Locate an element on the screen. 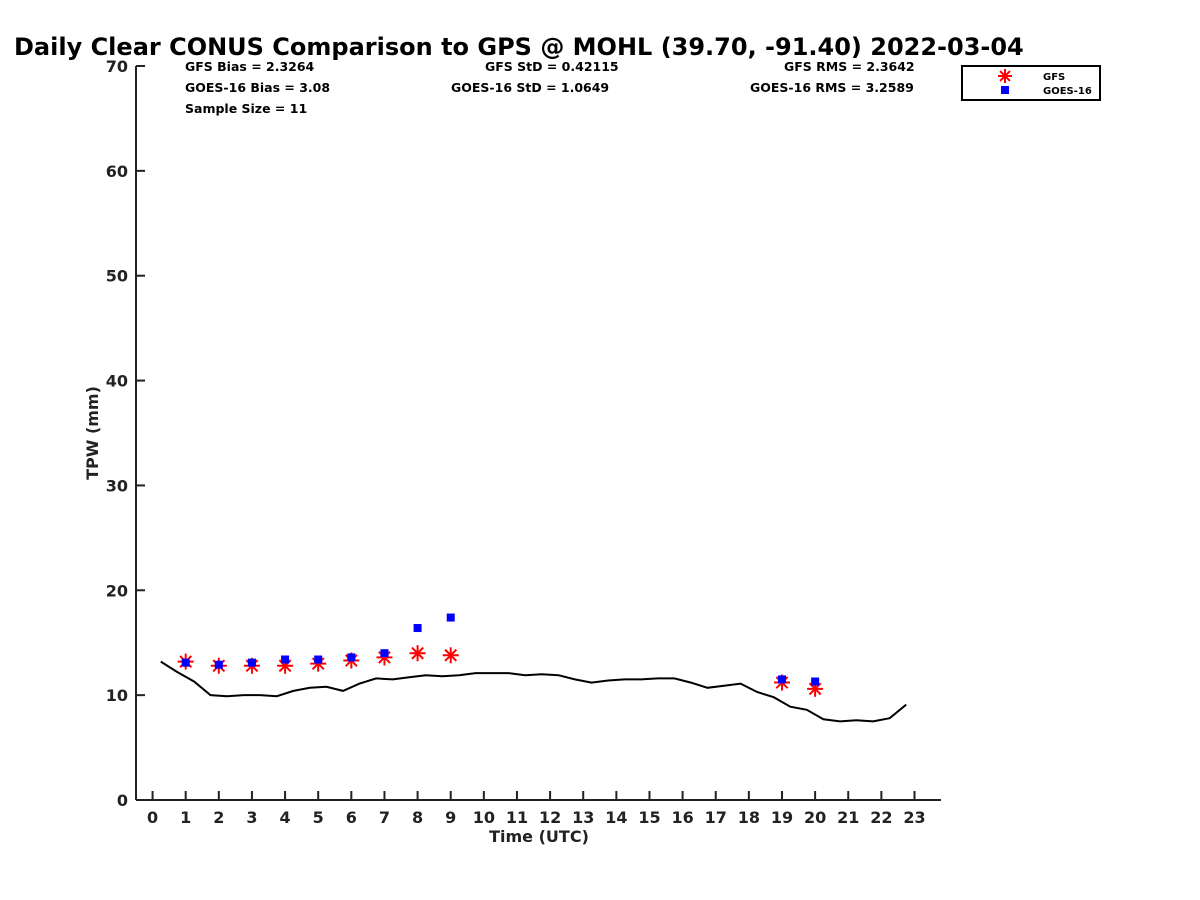 Image resolution: width=1200 pixels, height=900 pixels. goes-std-stat: GOES-16 StD = 1.0649 is located at coordinates (530, 87).